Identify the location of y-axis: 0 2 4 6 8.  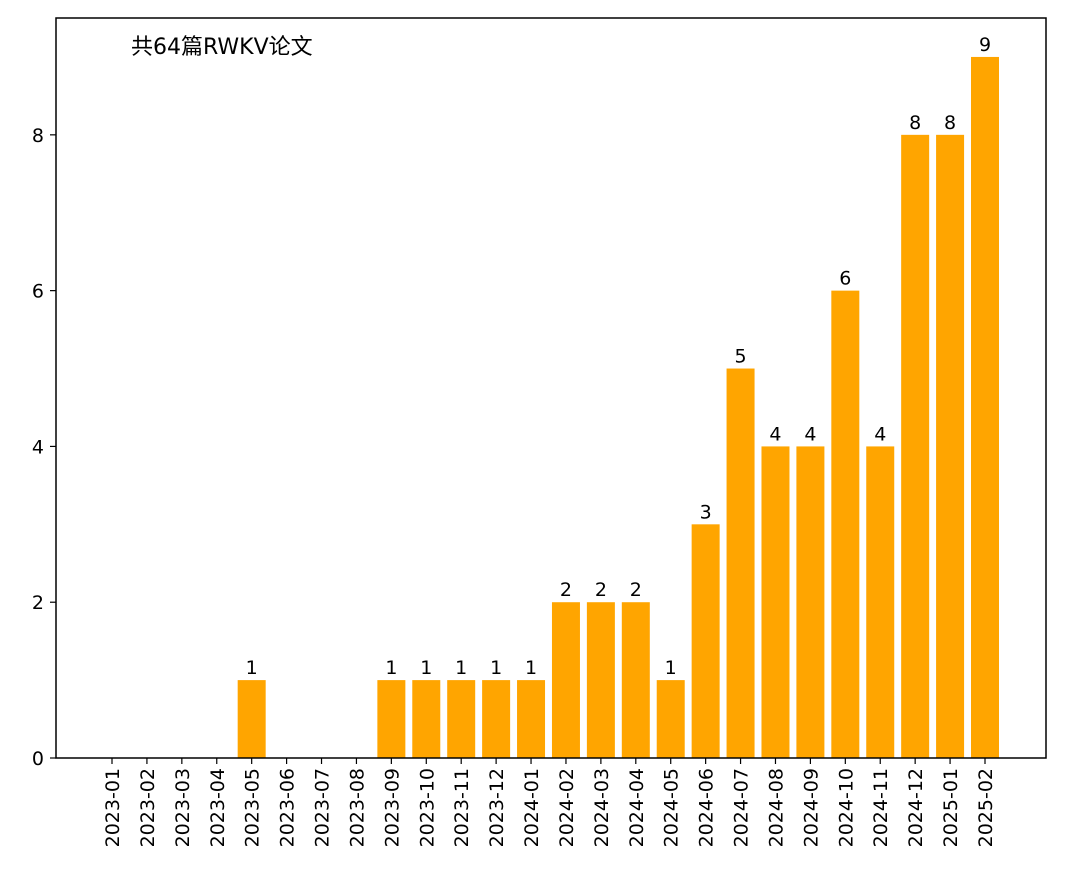
(44, 447).